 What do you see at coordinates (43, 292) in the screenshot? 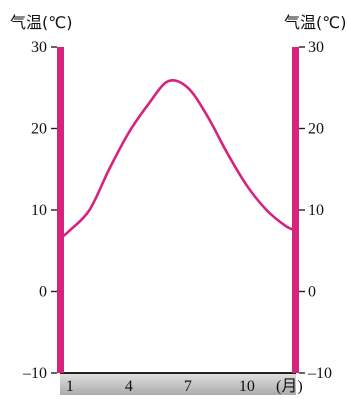
I see `left-y-tick-label: 0` at bounding box center [43, 292].